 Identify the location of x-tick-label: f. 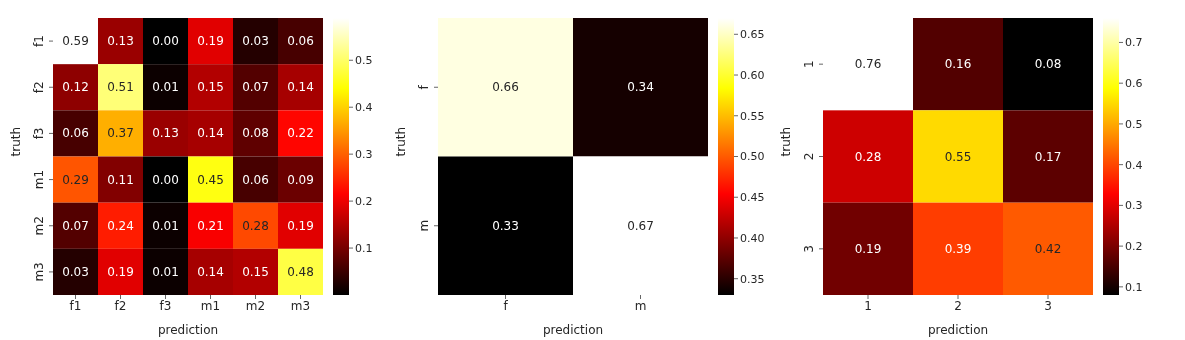
(506, 305).